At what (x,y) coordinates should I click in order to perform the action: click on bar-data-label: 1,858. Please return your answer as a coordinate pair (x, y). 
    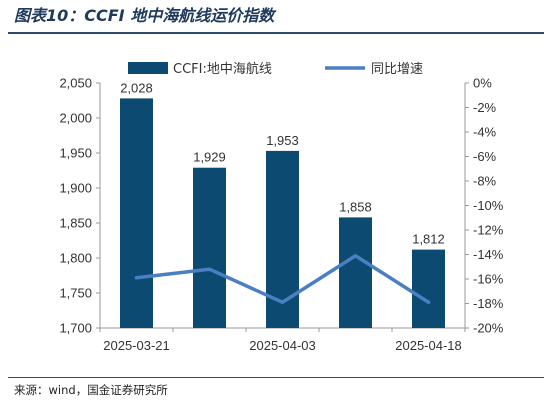
    Looking at the image, I should click on (355, 206).